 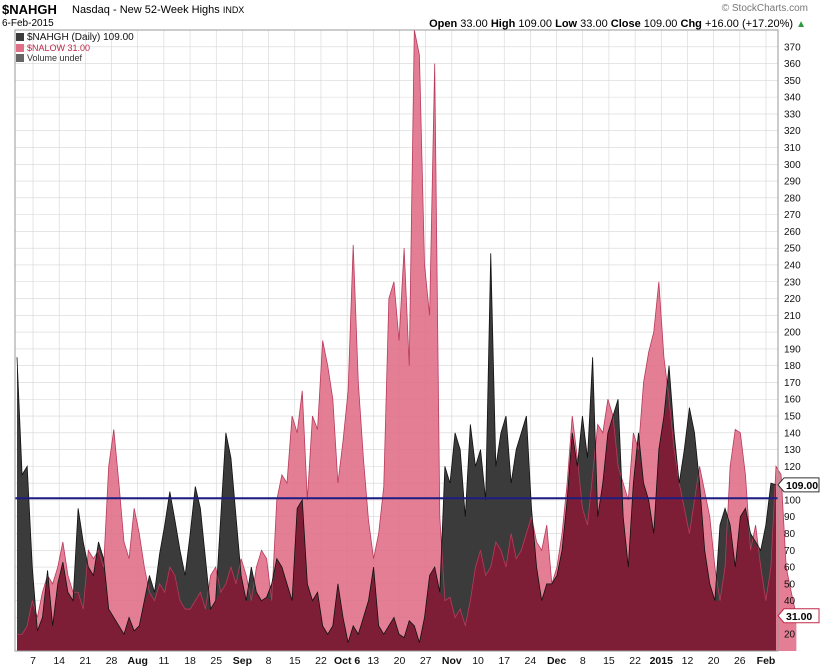 I want to click on open-label: Open, so click(x=443, y=24).